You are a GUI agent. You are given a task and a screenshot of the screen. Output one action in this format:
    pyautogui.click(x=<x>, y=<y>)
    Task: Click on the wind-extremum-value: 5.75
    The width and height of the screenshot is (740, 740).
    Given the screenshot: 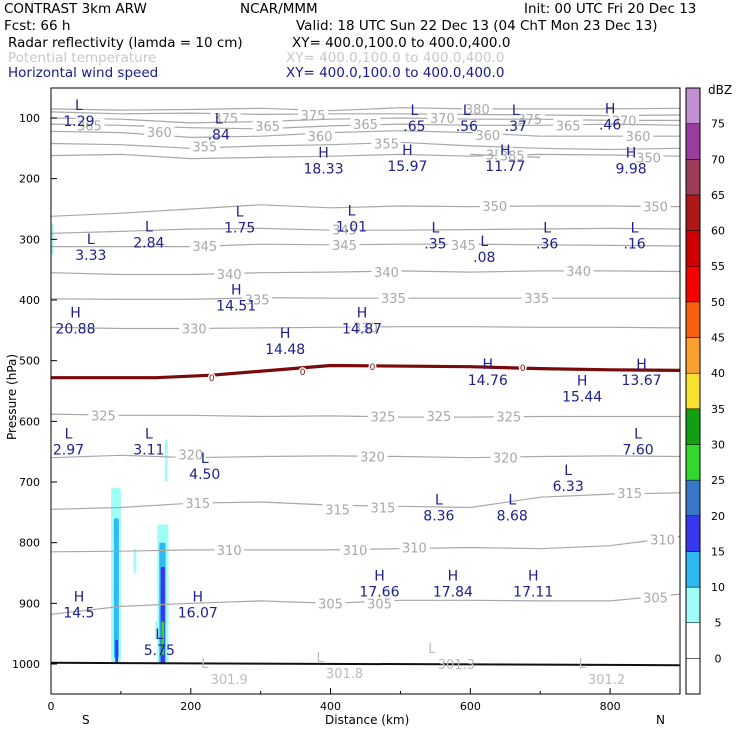 What is the action you would take?
    pyautogui.click(x=159, y=651)
    